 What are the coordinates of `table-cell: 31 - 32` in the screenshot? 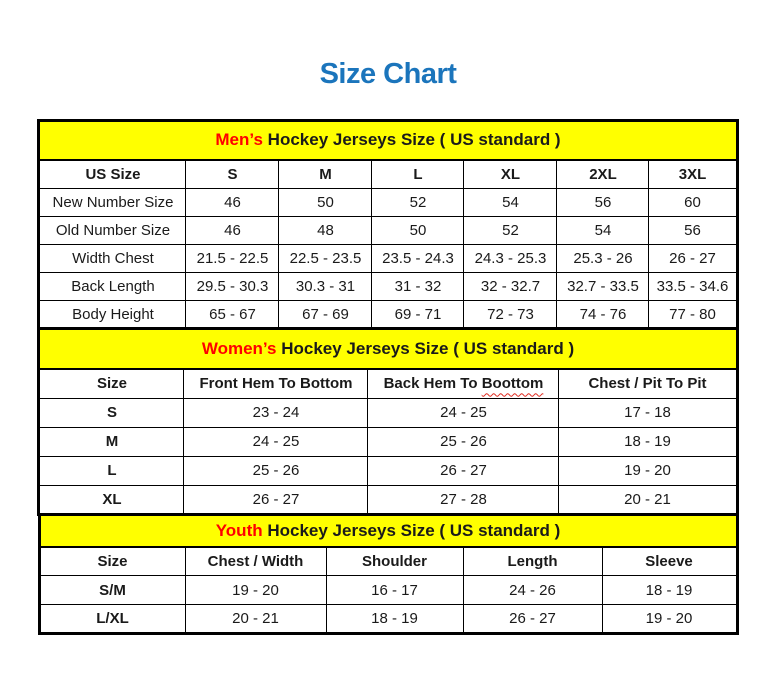 It's located at (418, 286).